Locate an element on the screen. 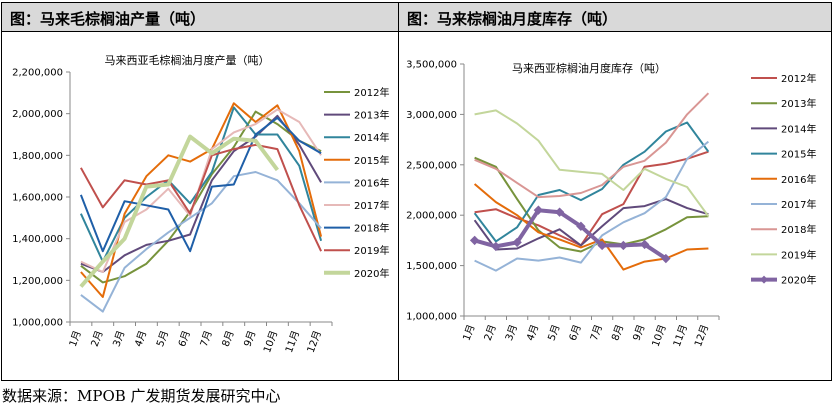 This screenshot has width=834, height=409. right-chart-header: 图：马来棕榈油月度库存（吨） is located at coordinates (615, 17).